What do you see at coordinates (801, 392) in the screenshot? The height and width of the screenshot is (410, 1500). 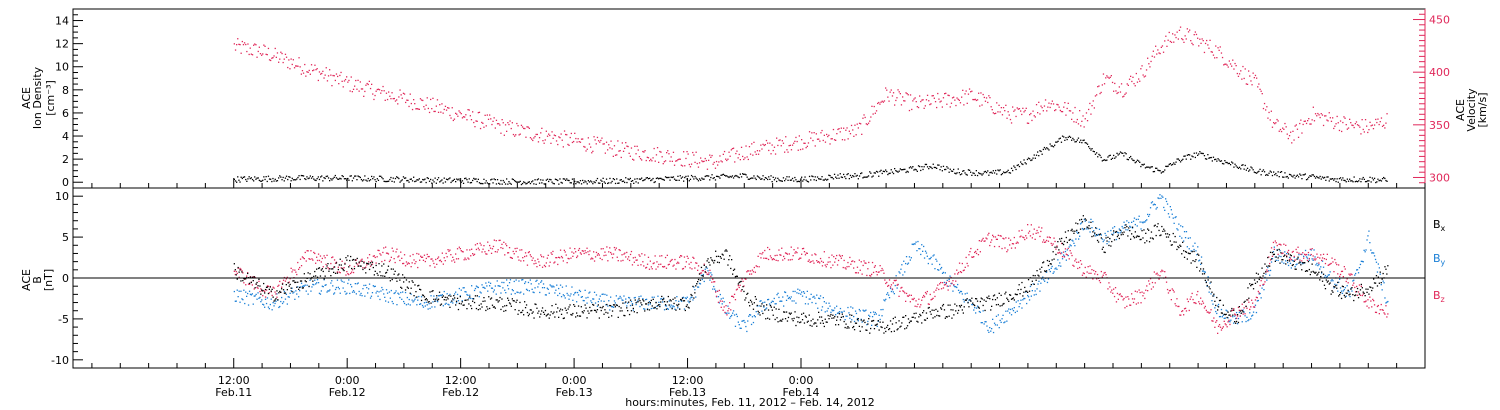 I see `x-tick-date-label: Feb.14` at bounding box center [801, 392].